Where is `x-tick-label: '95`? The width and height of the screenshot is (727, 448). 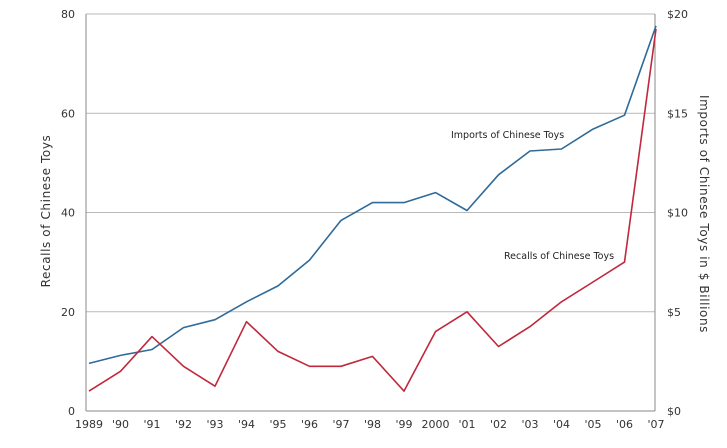 x-tick-label: '95 is located at coordinates (277, 424).